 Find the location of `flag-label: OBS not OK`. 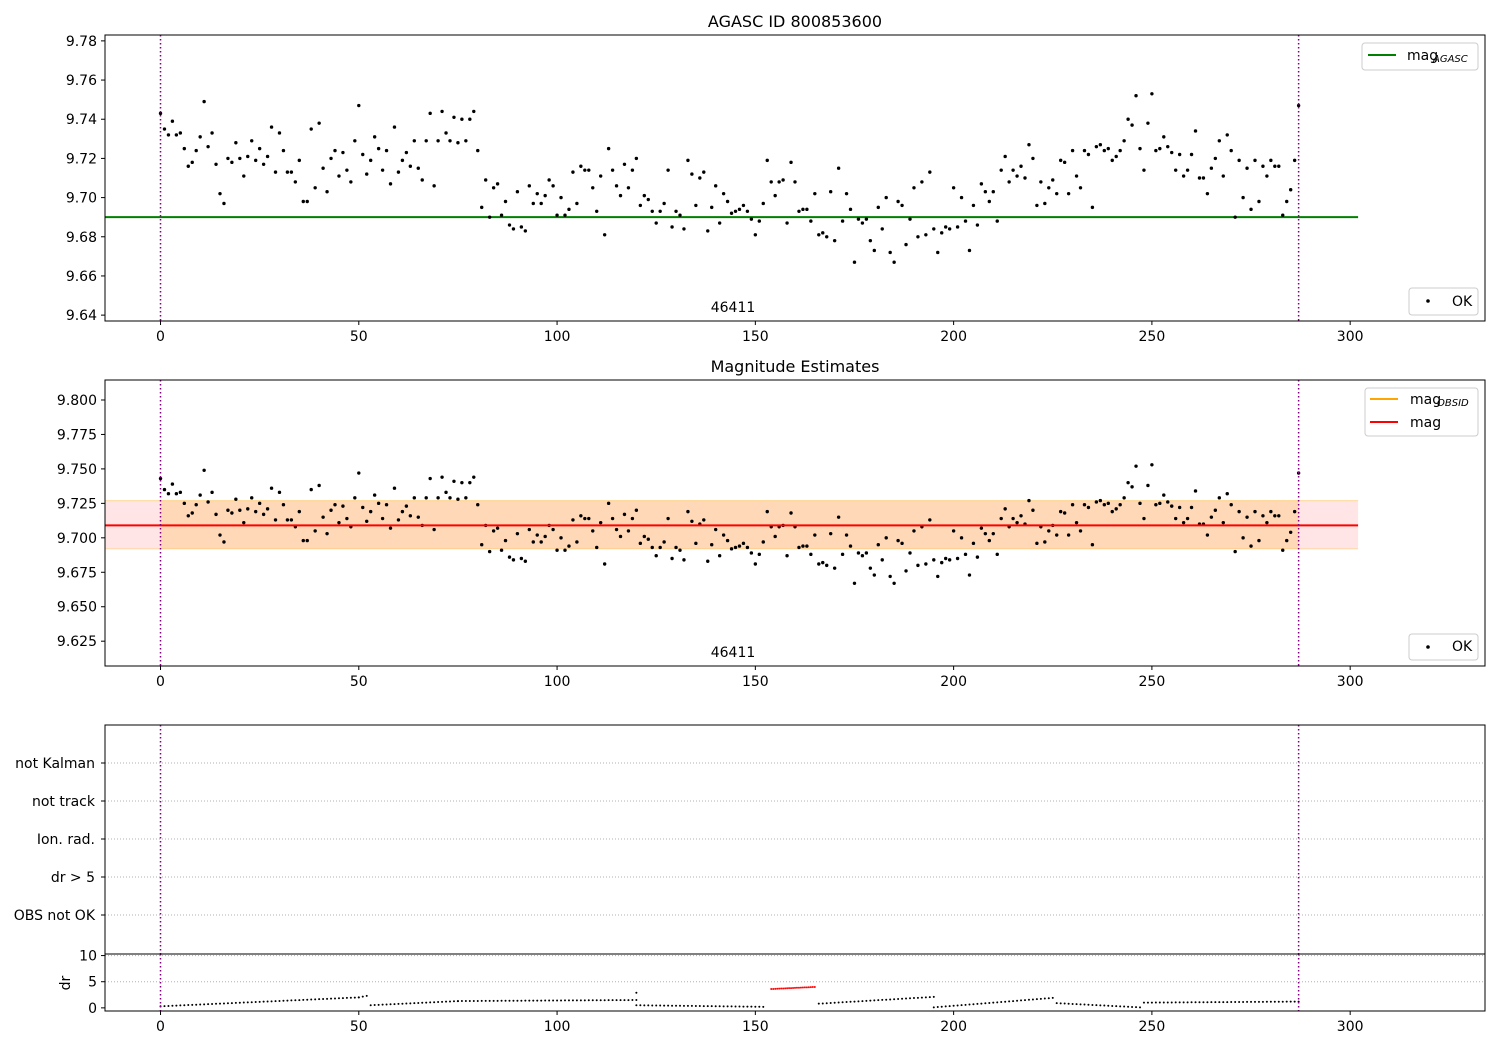

flag-label: OBS not OK is located at coordinates (55, 916).